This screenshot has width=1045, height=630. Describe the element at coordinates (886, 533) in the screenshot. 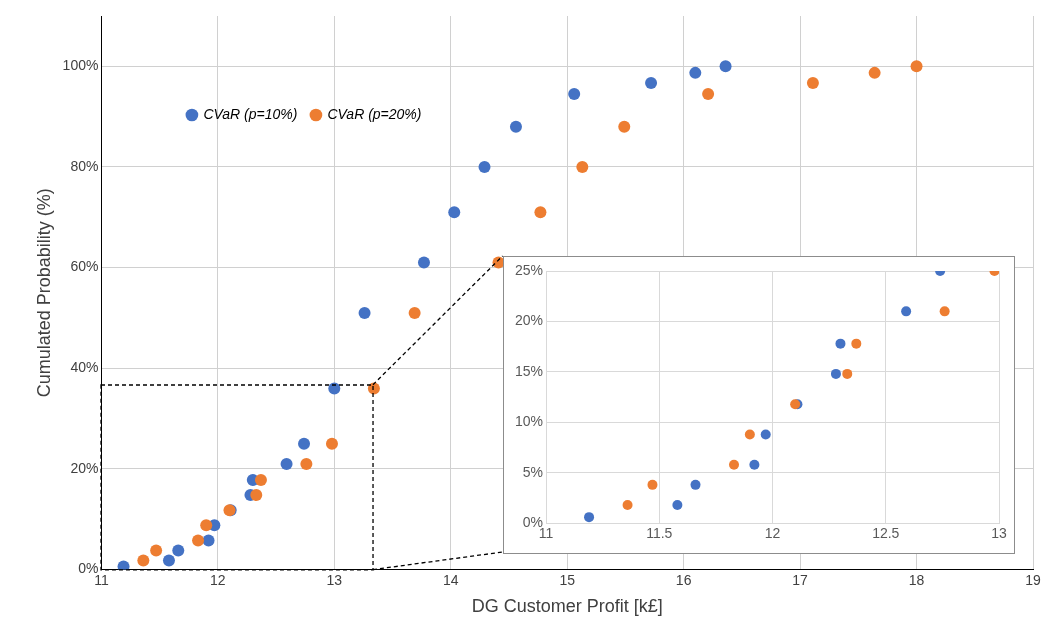

I see `x-tick-label: 12.5` at that location.